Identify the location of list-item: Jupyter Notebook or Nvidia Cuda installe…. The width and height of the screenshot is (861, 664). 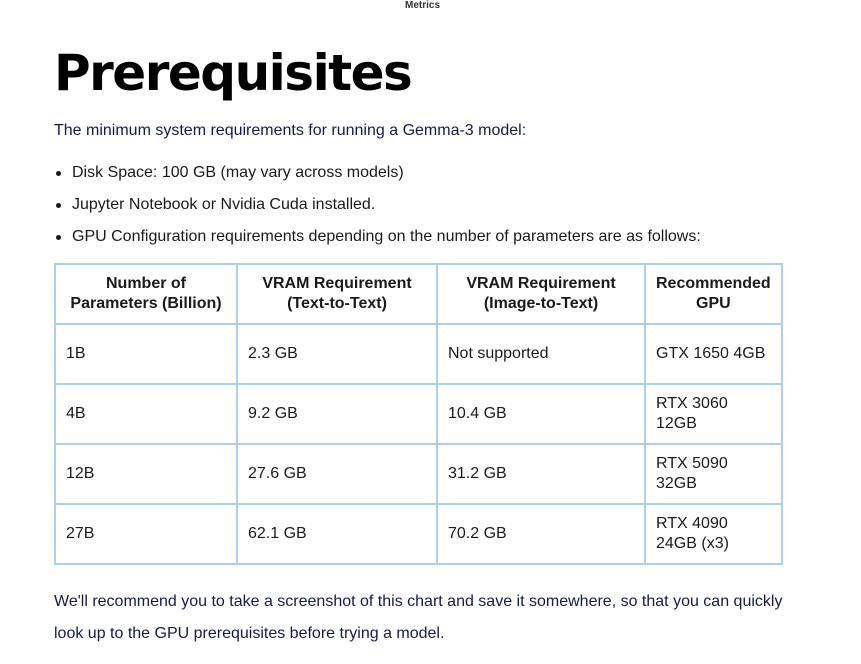
(377, 211).